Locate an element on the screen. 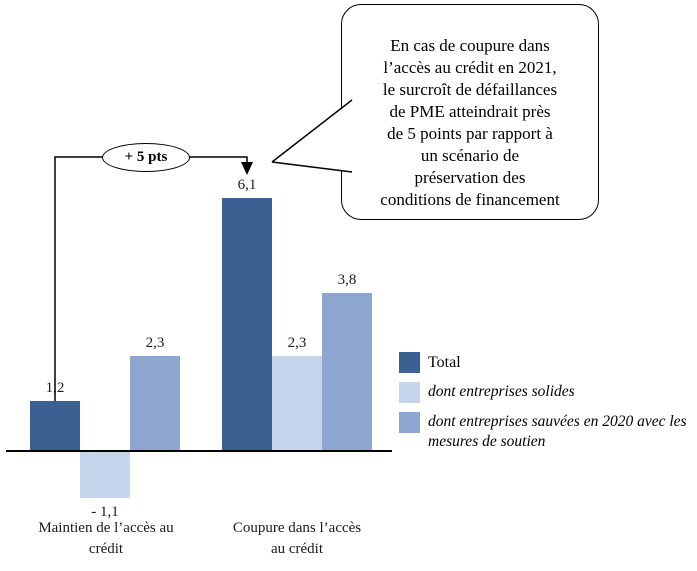 This screenshot has height=571, width=697. legend-swatch-sauvees is located at coordinates (409, 422).